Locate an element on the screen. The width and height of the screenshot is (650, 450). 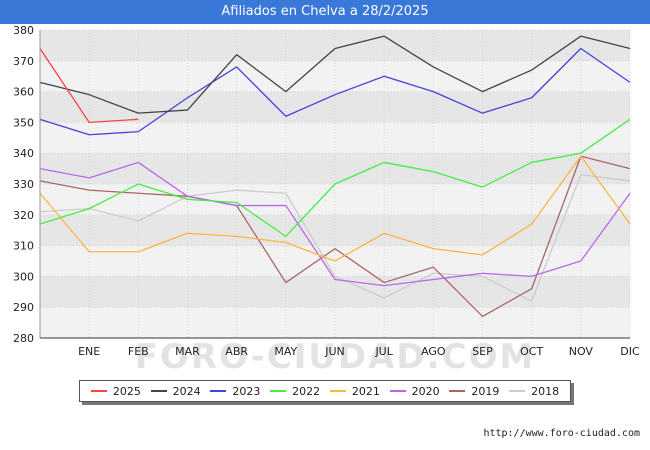
series-line-2025 is located at coordinates (89, 86).